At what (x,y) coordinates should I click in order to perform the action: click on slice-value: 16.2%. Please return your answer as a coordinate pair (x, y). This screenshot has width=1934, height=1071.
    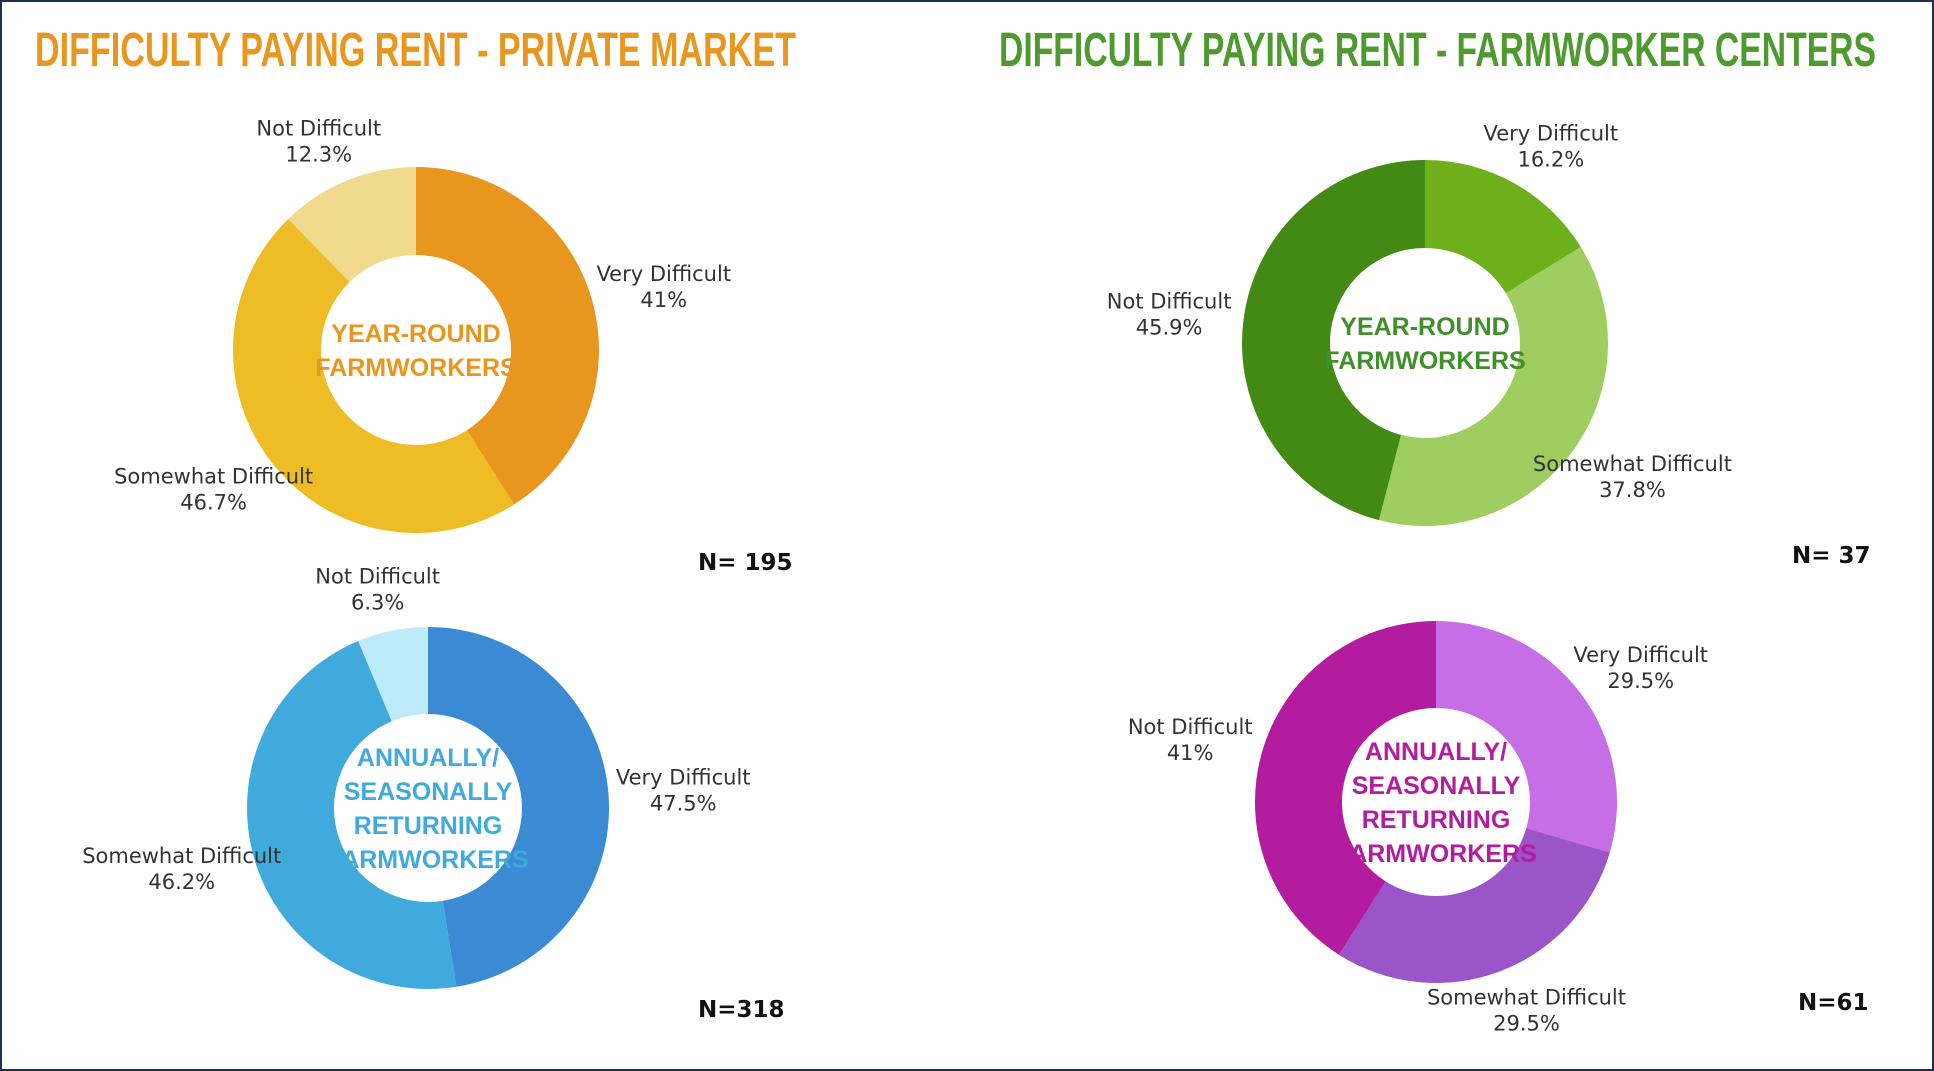
    Looking at the image, I should click on (1550, 160).